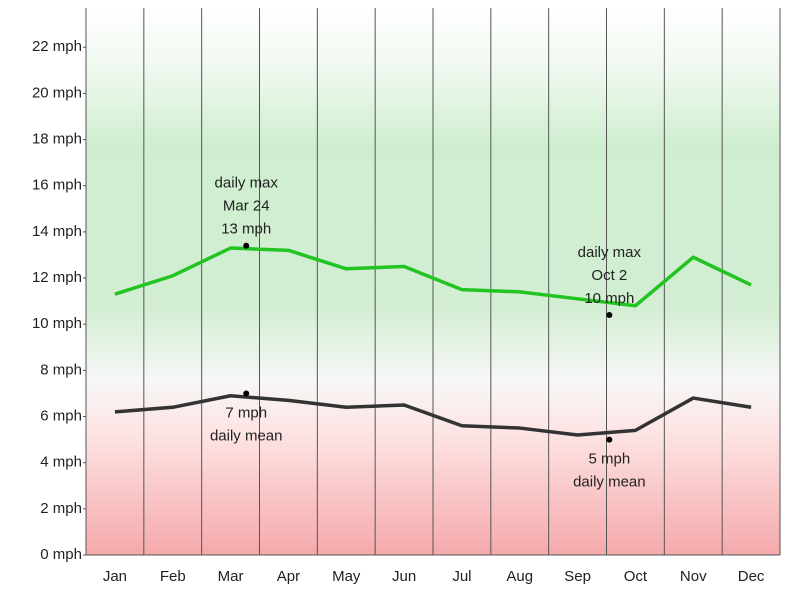 The height and width of the screenshot is (595, 785). What do you see at coordinates (346, 576) in the screenshot?
I see `x-tick-label: May` at bounding box center [346, 576].